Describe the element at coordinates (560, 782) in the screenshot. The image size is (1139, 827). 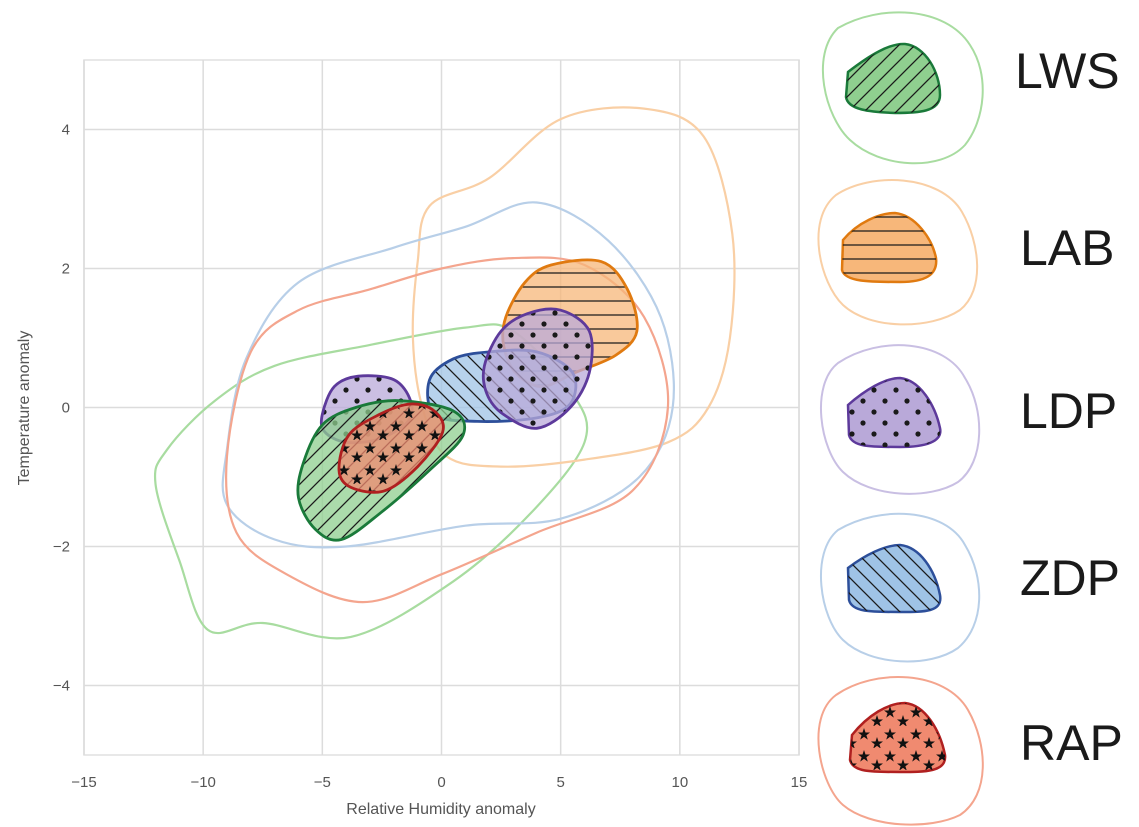
I see `x-tick-label: 5` at that location.